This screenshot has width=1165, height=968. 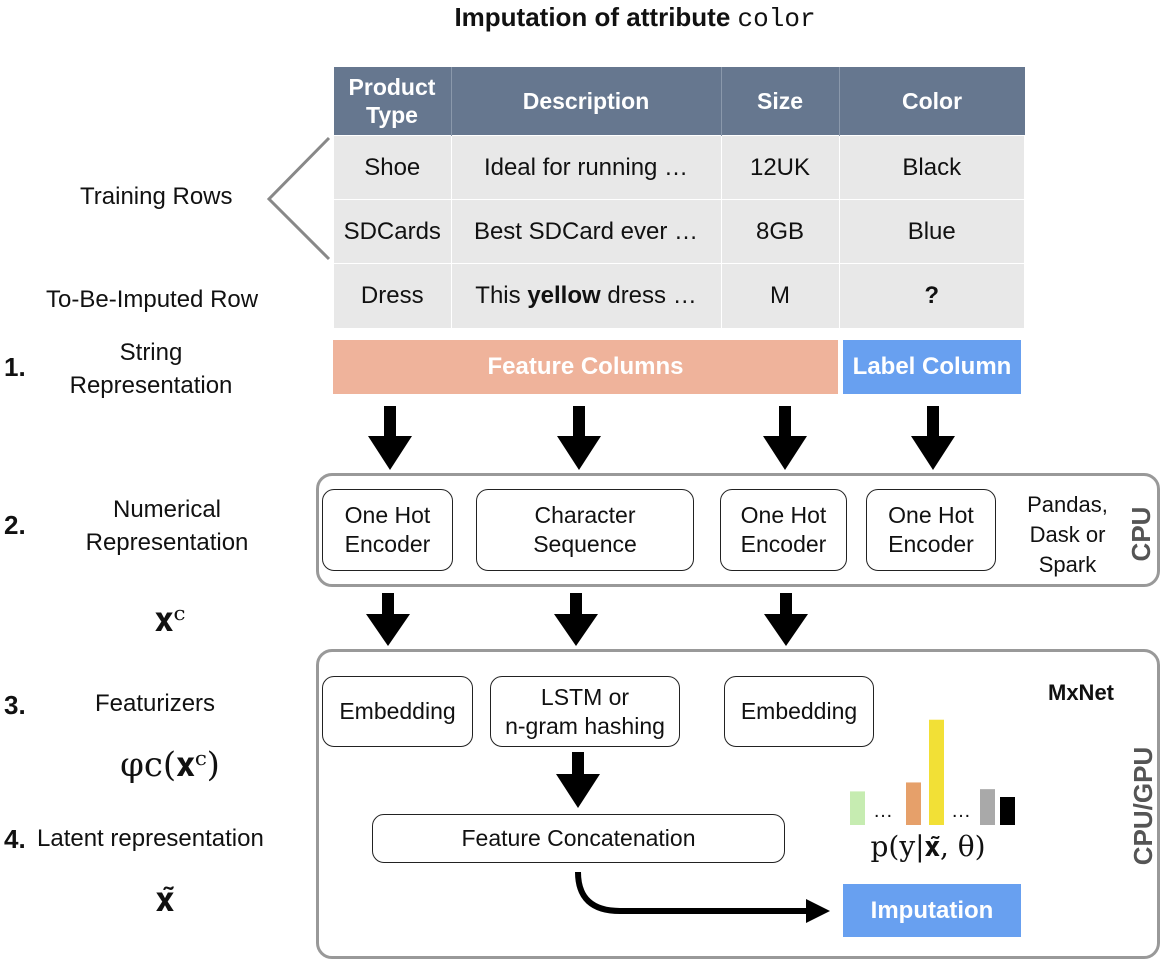 I want to click on header-color: Color, so click(x=932, y=101).